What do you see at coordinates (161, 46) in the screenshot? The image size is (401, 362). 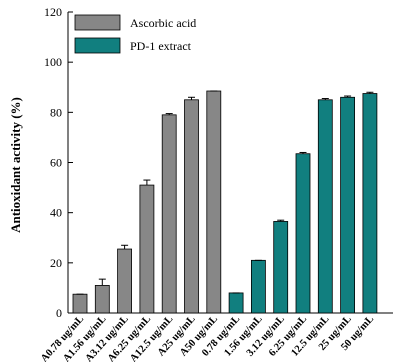 I see `legend-label: PD-1 extract` at bounding box center [161, 46].